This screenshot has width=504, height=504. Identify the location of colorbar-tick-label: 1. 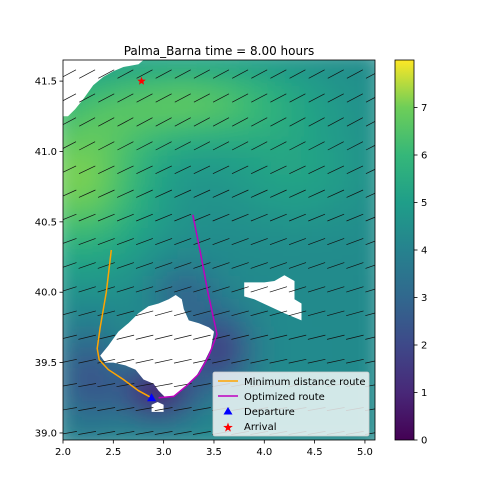
(424, 393).